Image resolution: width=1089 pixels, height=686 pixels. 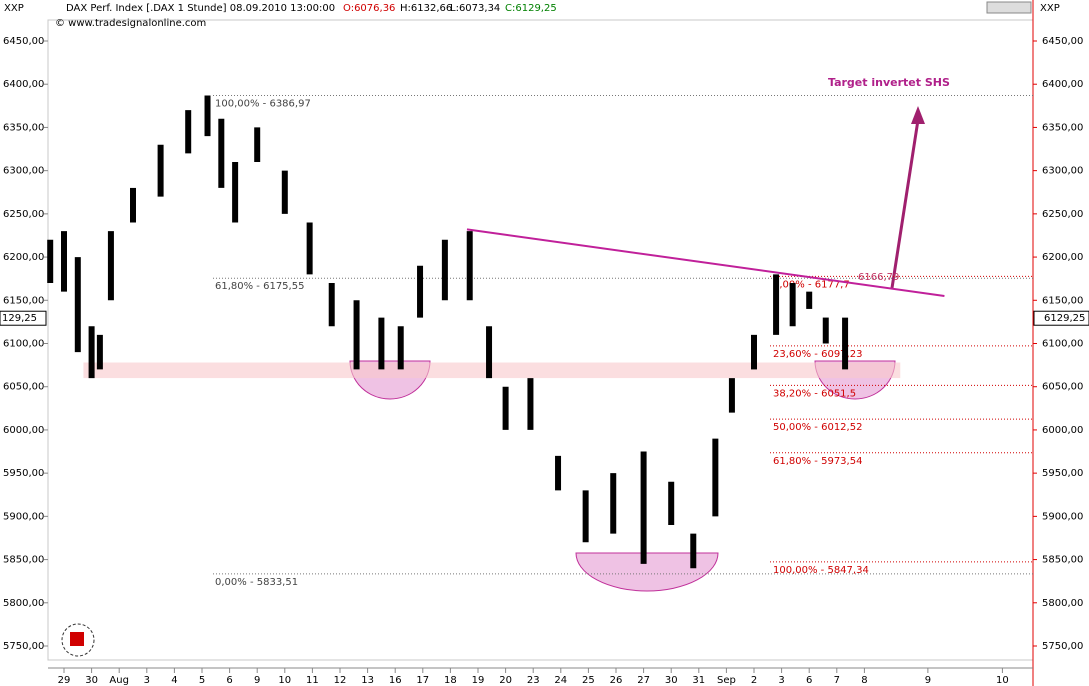 I want to click on x-tick-label: 29, so click(x=64, y=680).